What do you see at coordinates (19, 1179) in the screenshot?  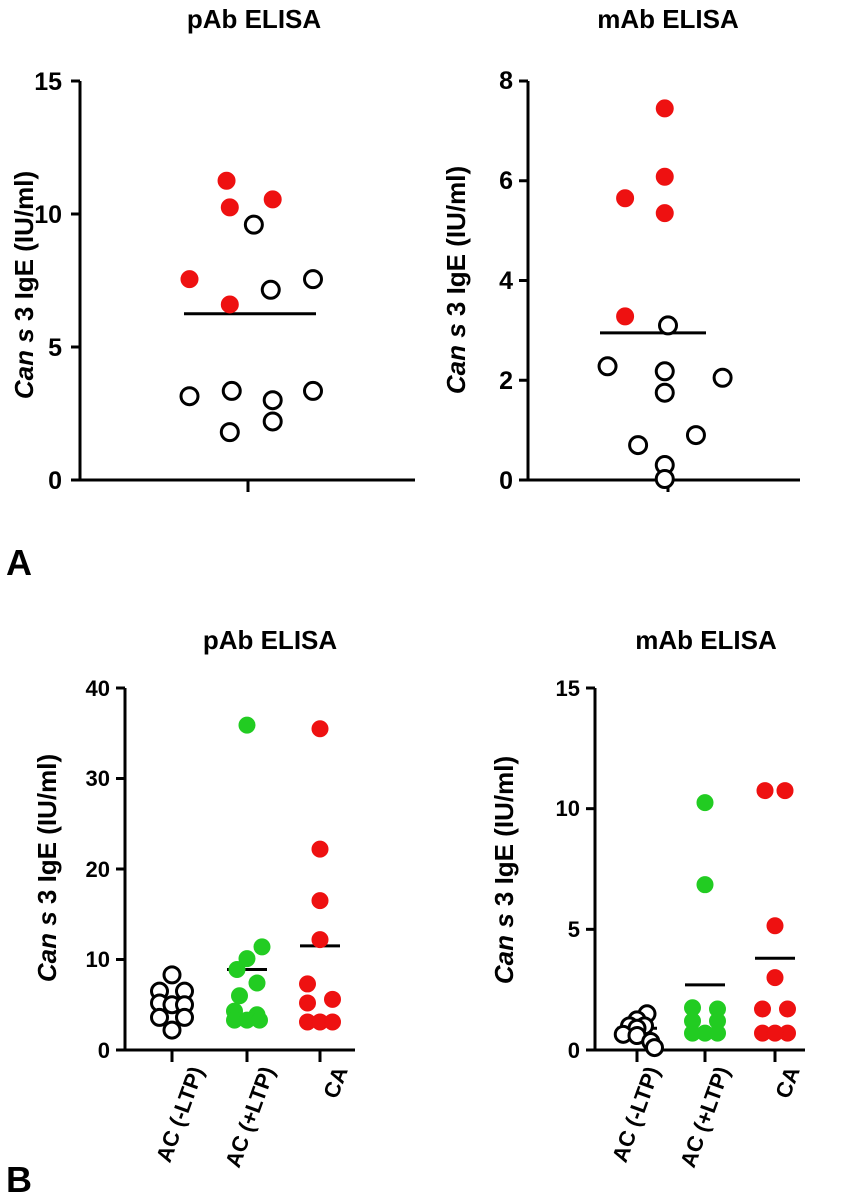 I see `panel-label-b: B` at bounding box center [19, 1179].